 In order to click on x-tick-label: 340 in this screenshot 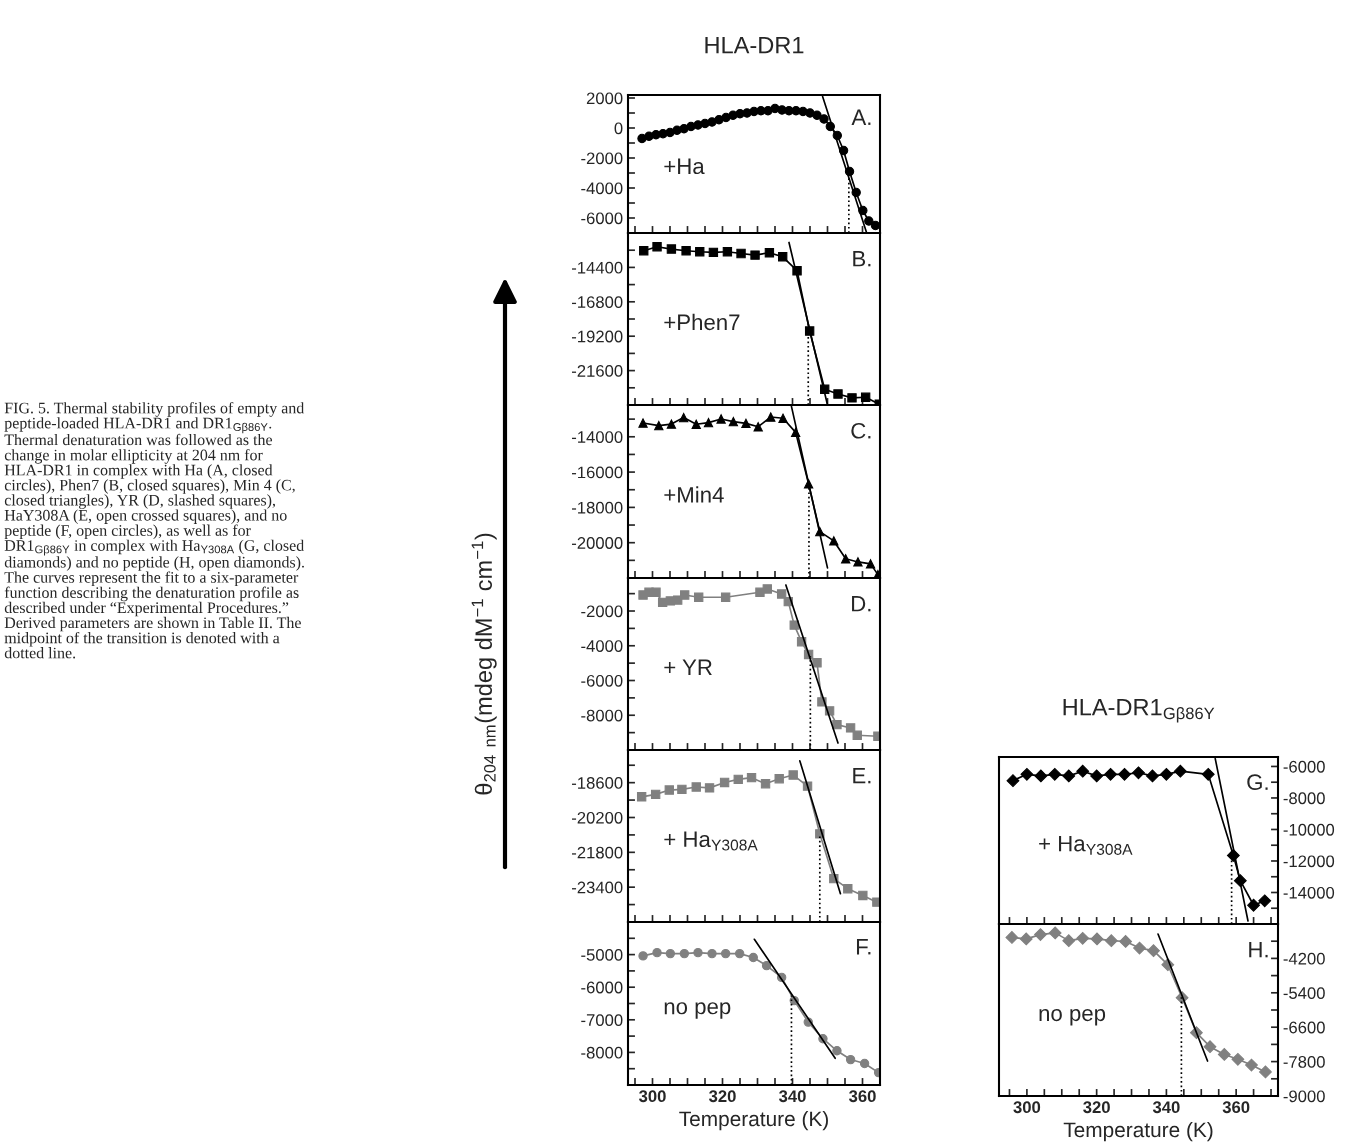, I will do `click(792, 1096)`.